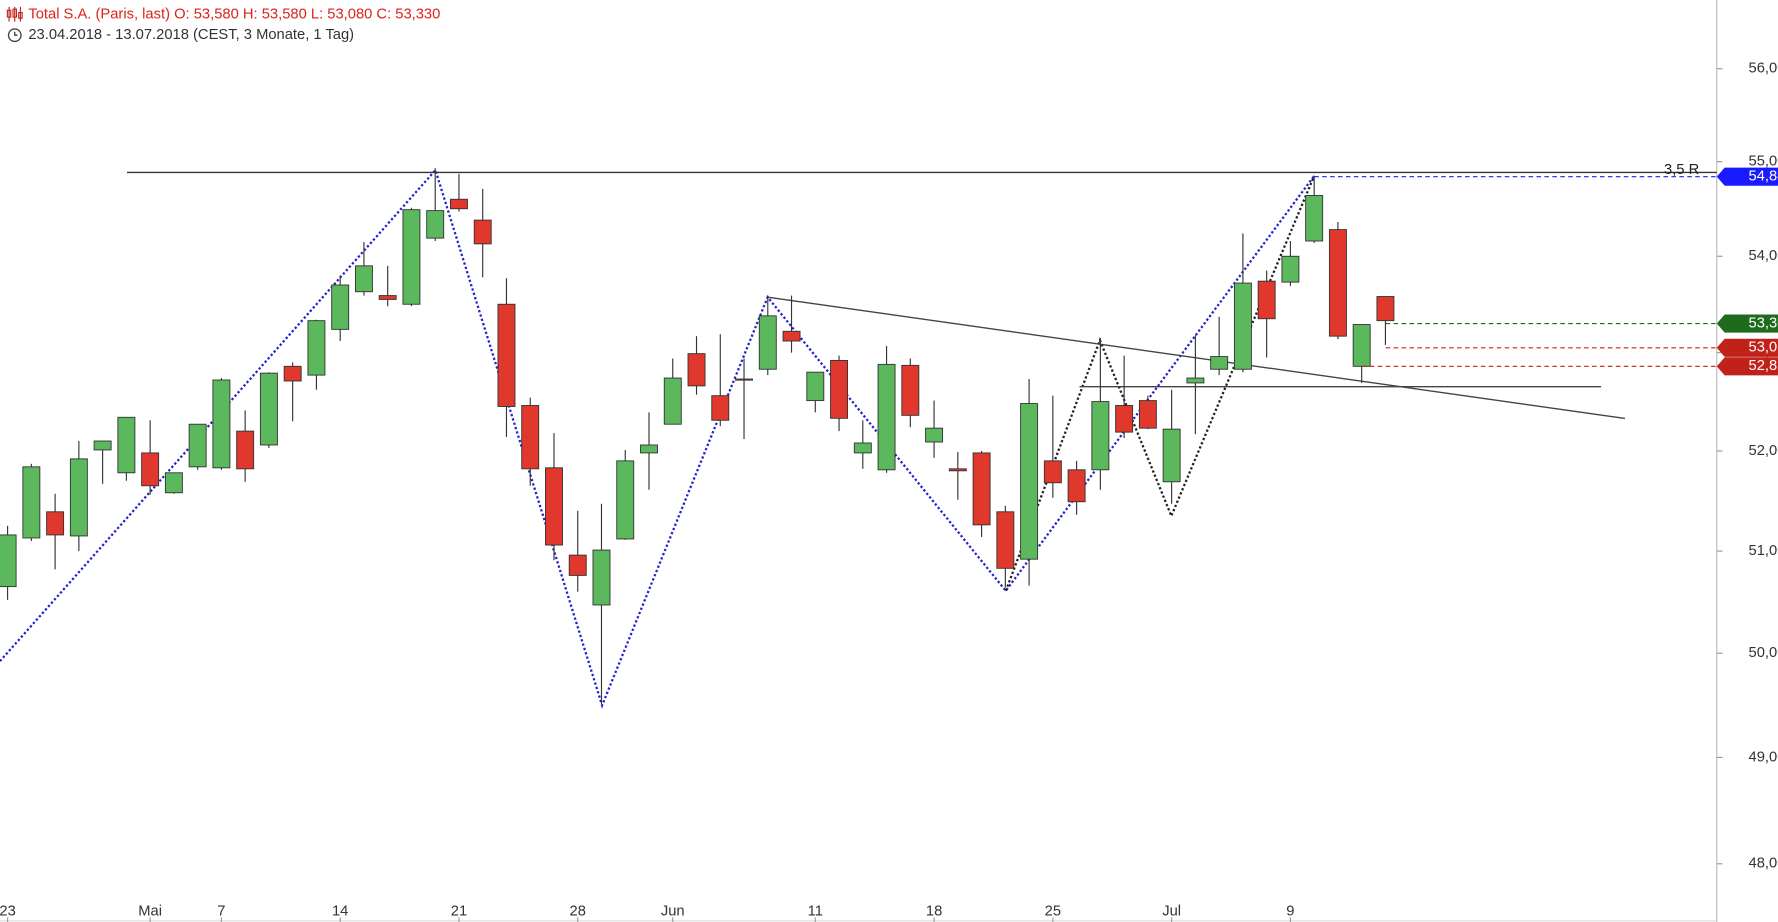  I want to click on x-tick-label: 7, so click(221, 912).